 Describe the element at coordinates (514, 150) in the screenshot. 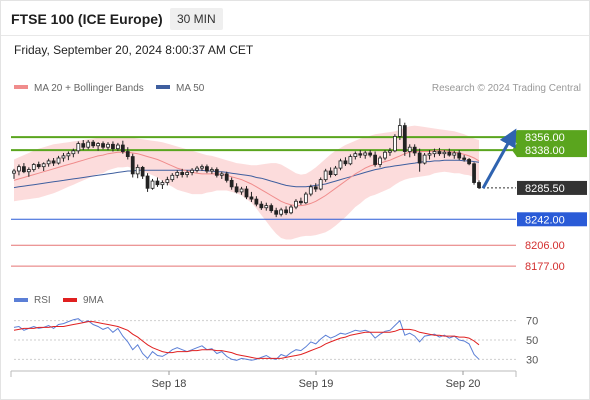

I see `resistance-label-tip` at that location.